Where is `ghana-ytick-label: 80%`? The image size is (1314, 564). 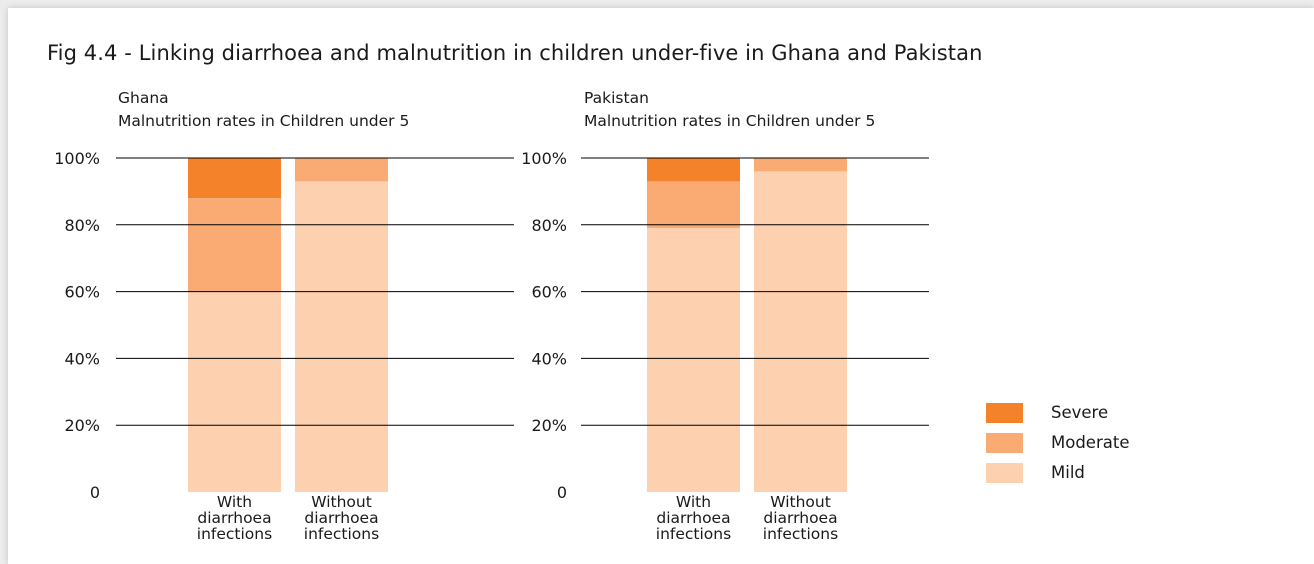 ghana-ytick-label: 80% is located at coordinates (82, 225).